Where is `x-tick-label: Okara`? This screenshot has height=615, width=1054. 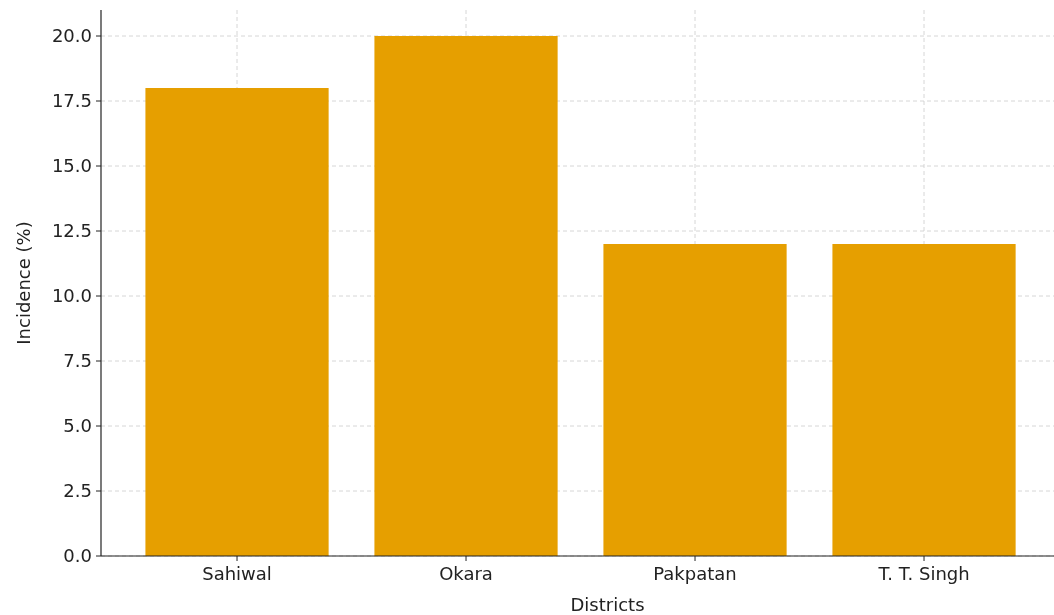
x-tick-label: Okara is located at coordinates (466, 573).